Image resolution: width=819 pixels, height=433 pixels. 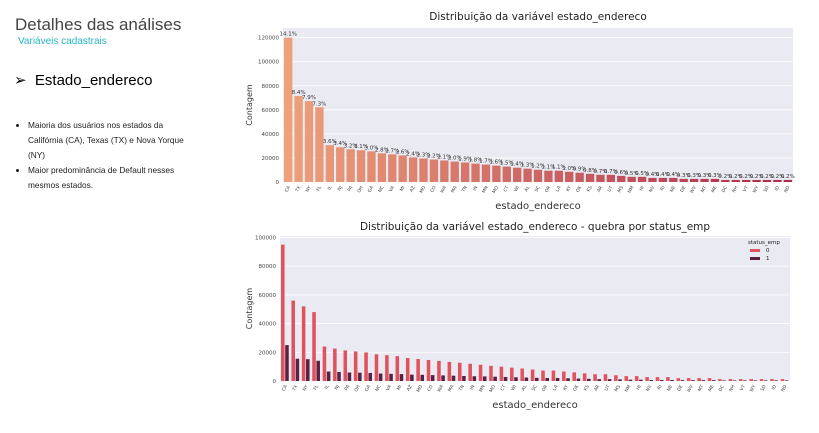 What do you see at coordinates (673, 189) in the screenshot?
I see `x-tick-label: NE` at bounding box center [673, 189].